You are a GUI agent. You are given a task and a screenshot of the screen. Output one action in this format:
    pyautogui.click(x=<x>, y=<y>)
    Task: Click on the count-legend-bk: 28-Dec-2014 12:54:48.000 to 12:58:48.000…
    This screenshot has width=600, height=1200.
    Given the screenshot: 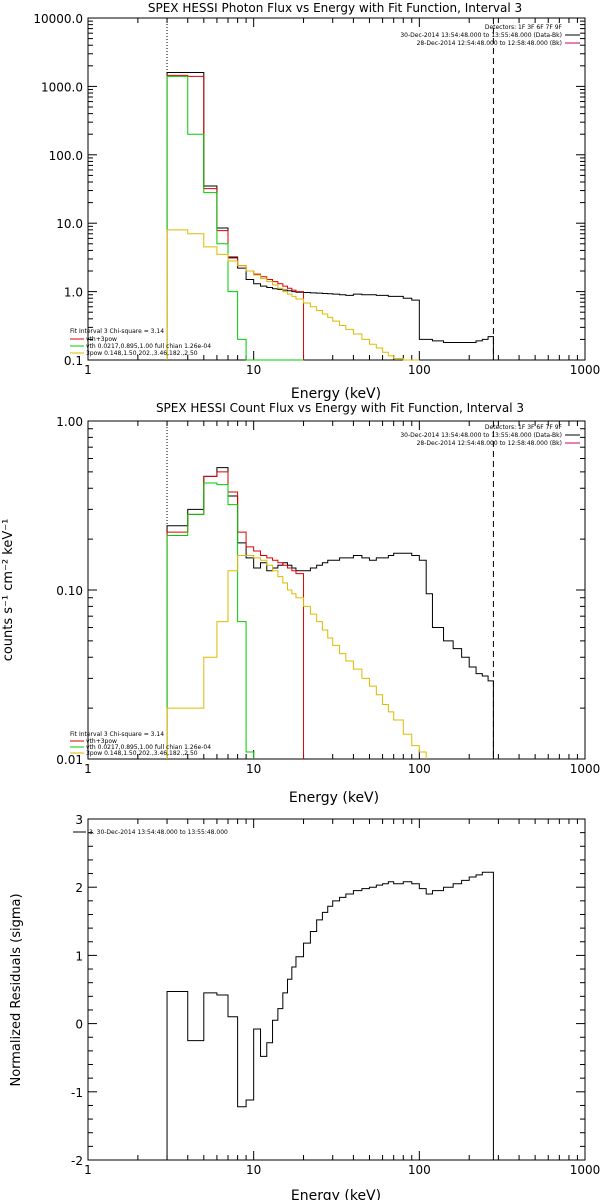 What is the action you would take?
    pyautogui.click(x=489, y=443)
    